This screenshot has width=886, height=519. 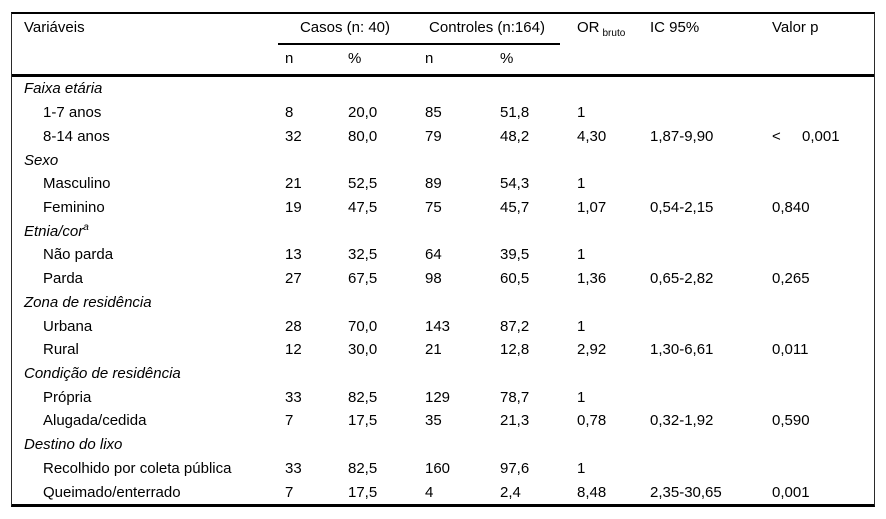 What do you see at coordinates (515, 255) in the screenshot?
I see `cell-controles-pct: 39,5` at bounding box center [515, 255].